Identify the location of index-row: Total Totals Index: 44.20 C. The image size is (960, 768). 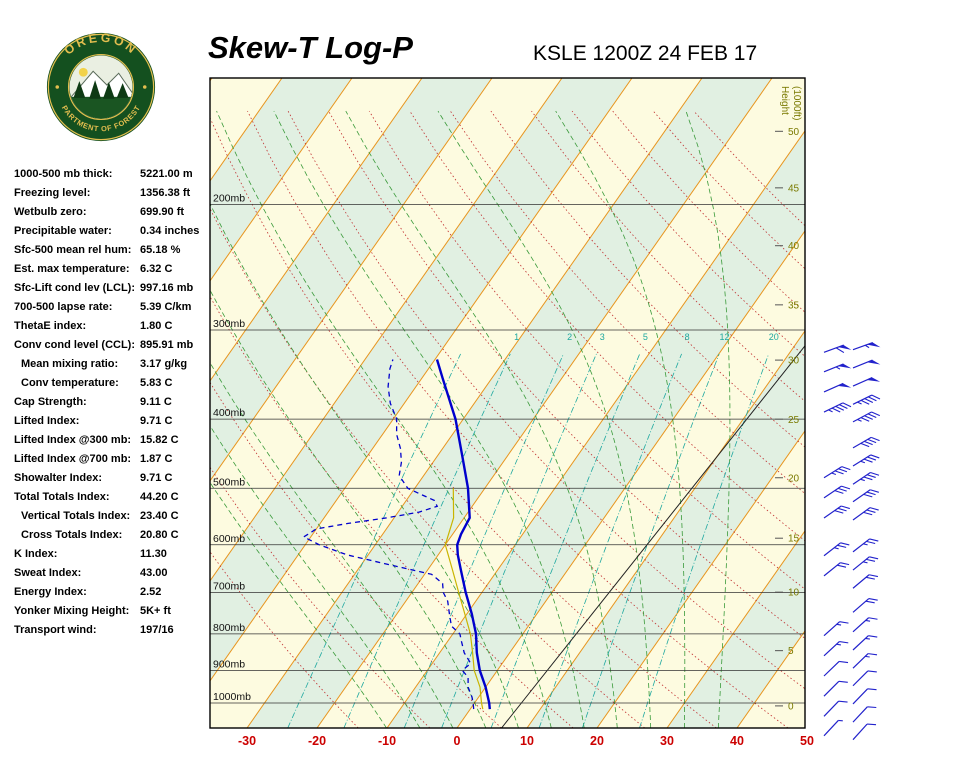
(115, 500).